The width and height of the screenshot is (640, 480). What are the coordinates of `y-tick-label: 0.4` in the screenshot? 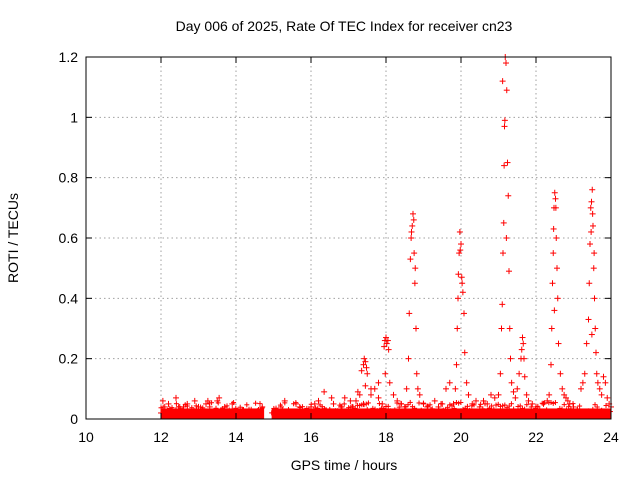 It's located at (69, 298).